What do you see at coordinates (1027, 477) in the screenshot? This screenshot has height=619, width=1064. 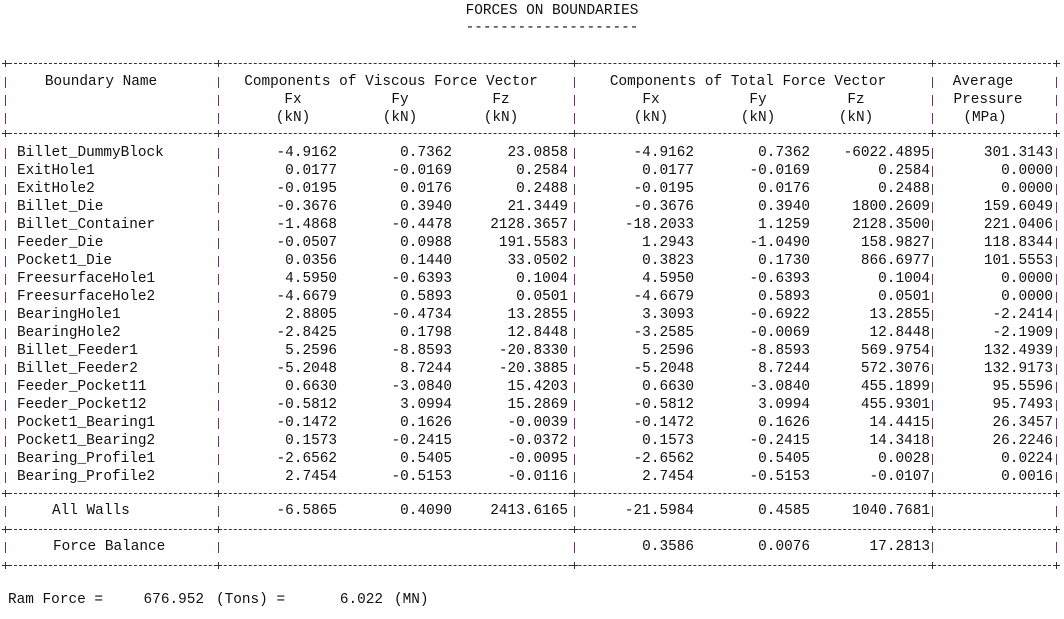 I see `cell-p: 0.0016` at bounding box center [1027, 477].